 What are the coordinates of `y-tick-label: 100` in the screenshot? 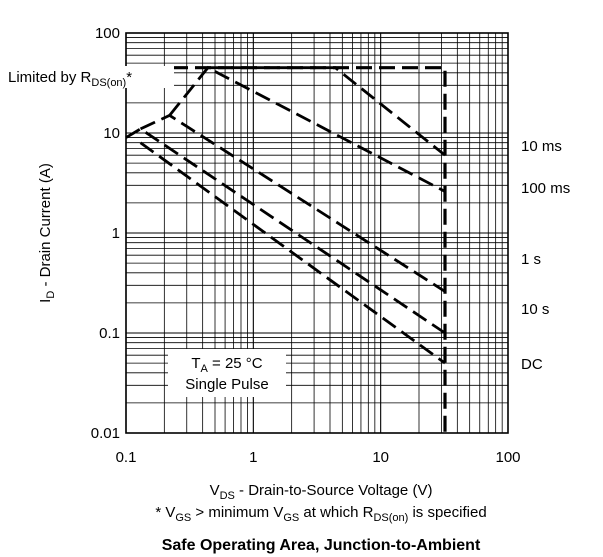 It's located at (107, 33).